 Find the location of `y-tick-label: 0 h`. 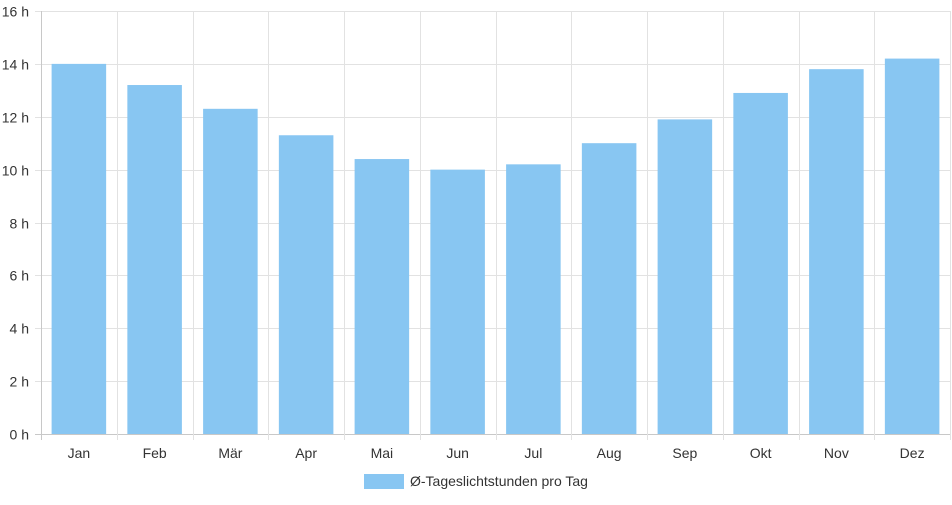

y-tick-label: 0 h is located at coordinates (19, 435).